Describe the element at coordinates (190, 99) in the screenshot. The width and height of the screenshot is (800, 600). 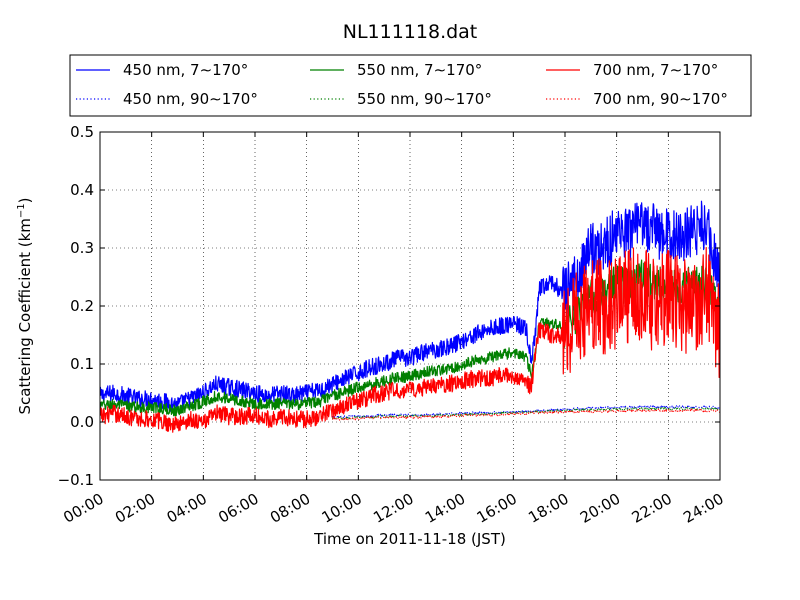
I see `legend-label: 450 nm, 90∼170°` at that location.